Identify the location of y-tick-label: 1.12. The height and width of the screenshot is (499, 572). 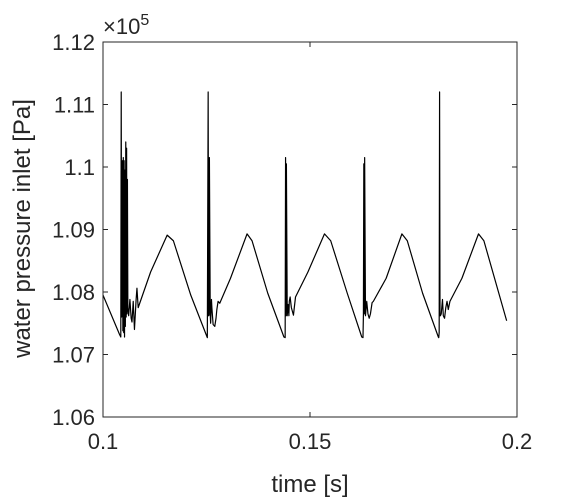
(73, 42).